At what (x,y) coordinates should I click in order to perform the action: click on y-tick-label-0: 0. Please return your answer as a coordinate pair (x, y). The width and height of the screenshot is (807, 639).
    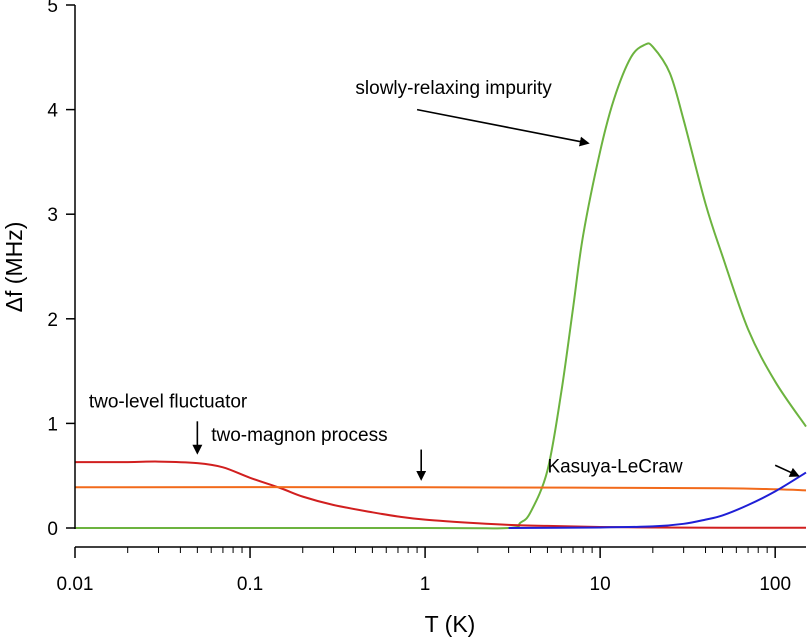
    Looking at the image, I should click on (52, 529).